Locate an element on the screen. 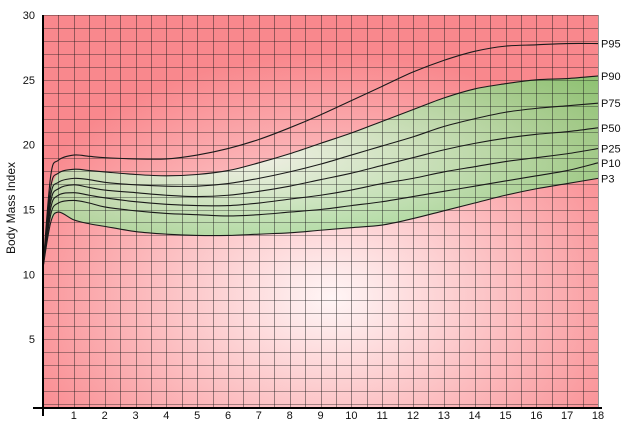 The height and width of the screenshot is (427, 628). y-tick-label: 15 is located at coordinates (29, 211).